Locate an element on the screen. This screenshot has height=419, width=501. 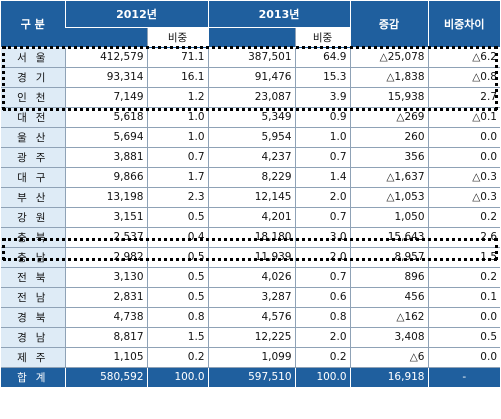
row-2013-value: 8,229 is located at coordinates (251, 177).